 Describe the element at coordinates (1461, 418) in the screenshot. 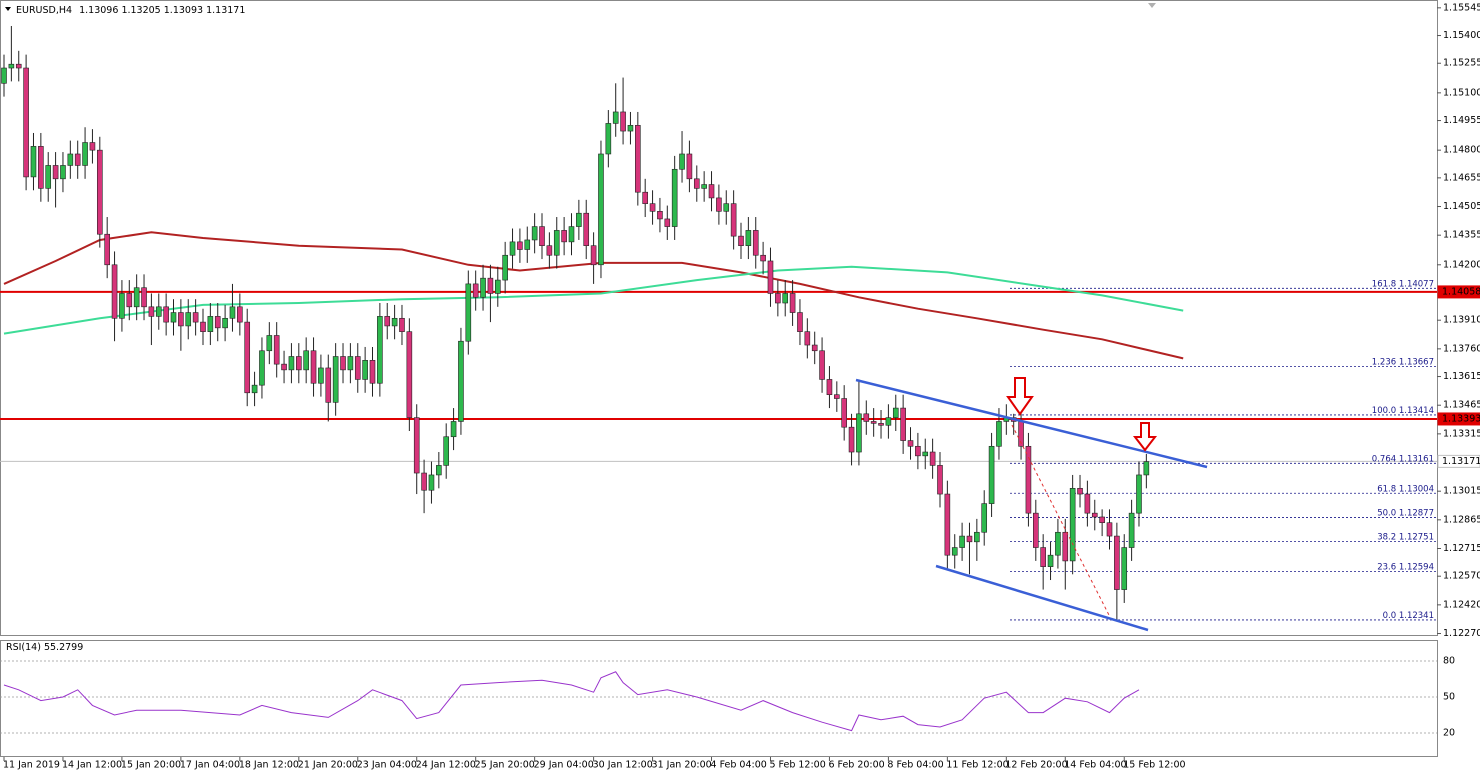

I see `level-label: 1.13393` at that location.